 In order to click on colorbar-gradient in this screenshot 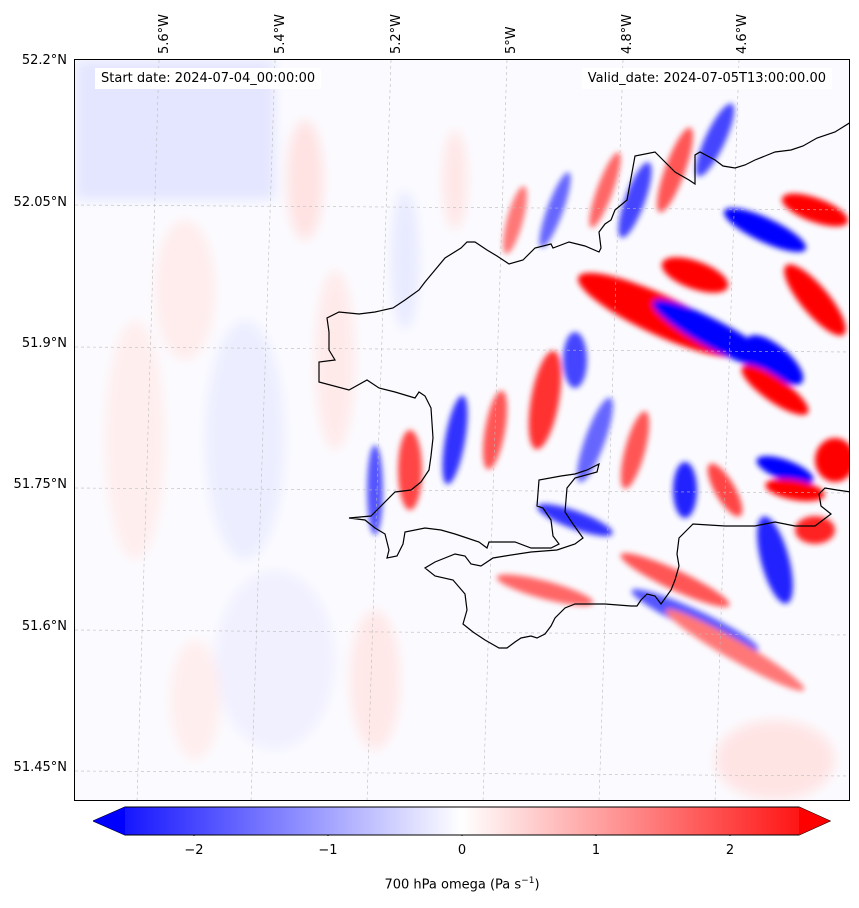, I will do `click(462, 821)`.